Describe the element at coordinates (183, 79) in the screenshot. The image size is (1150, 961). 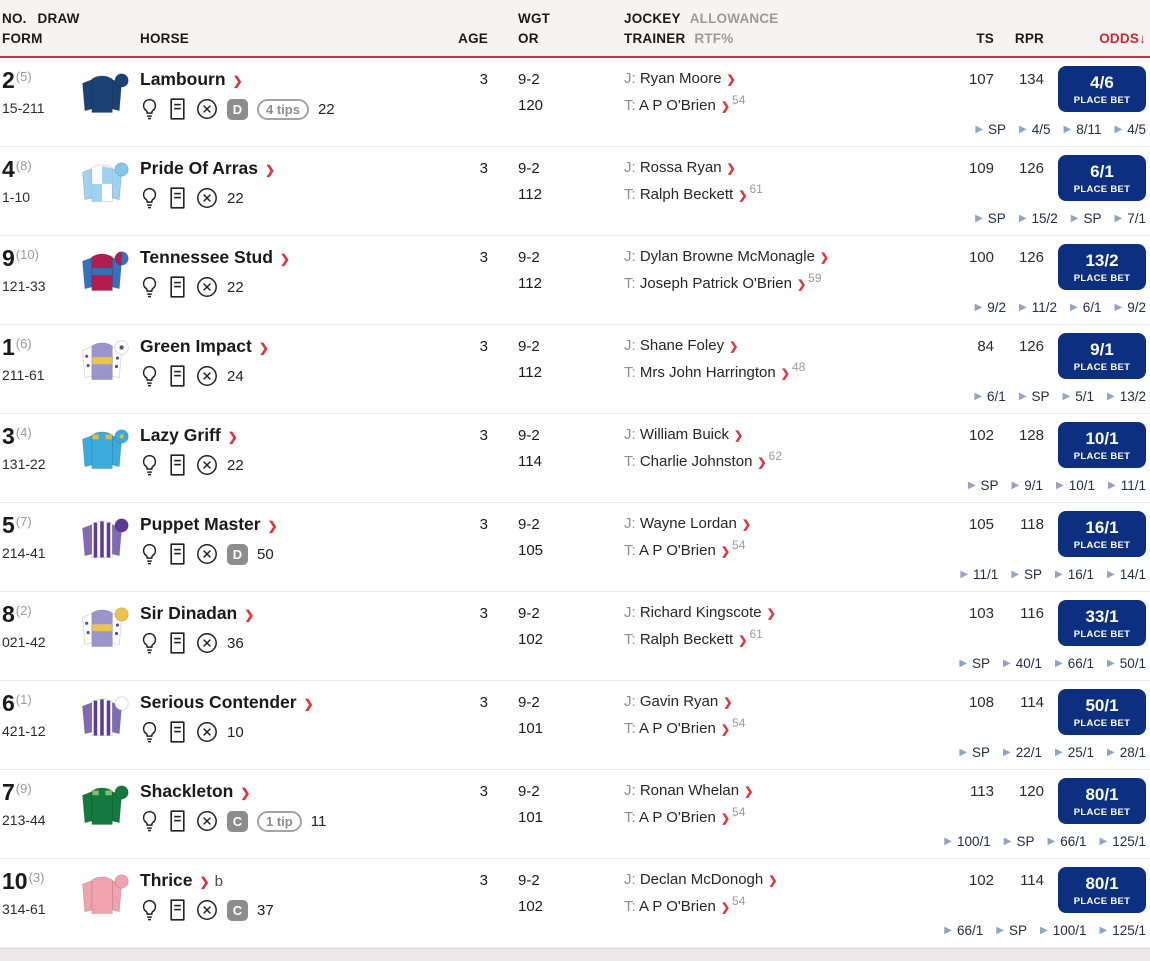
I see `horse-name: Lambourn` at that location.